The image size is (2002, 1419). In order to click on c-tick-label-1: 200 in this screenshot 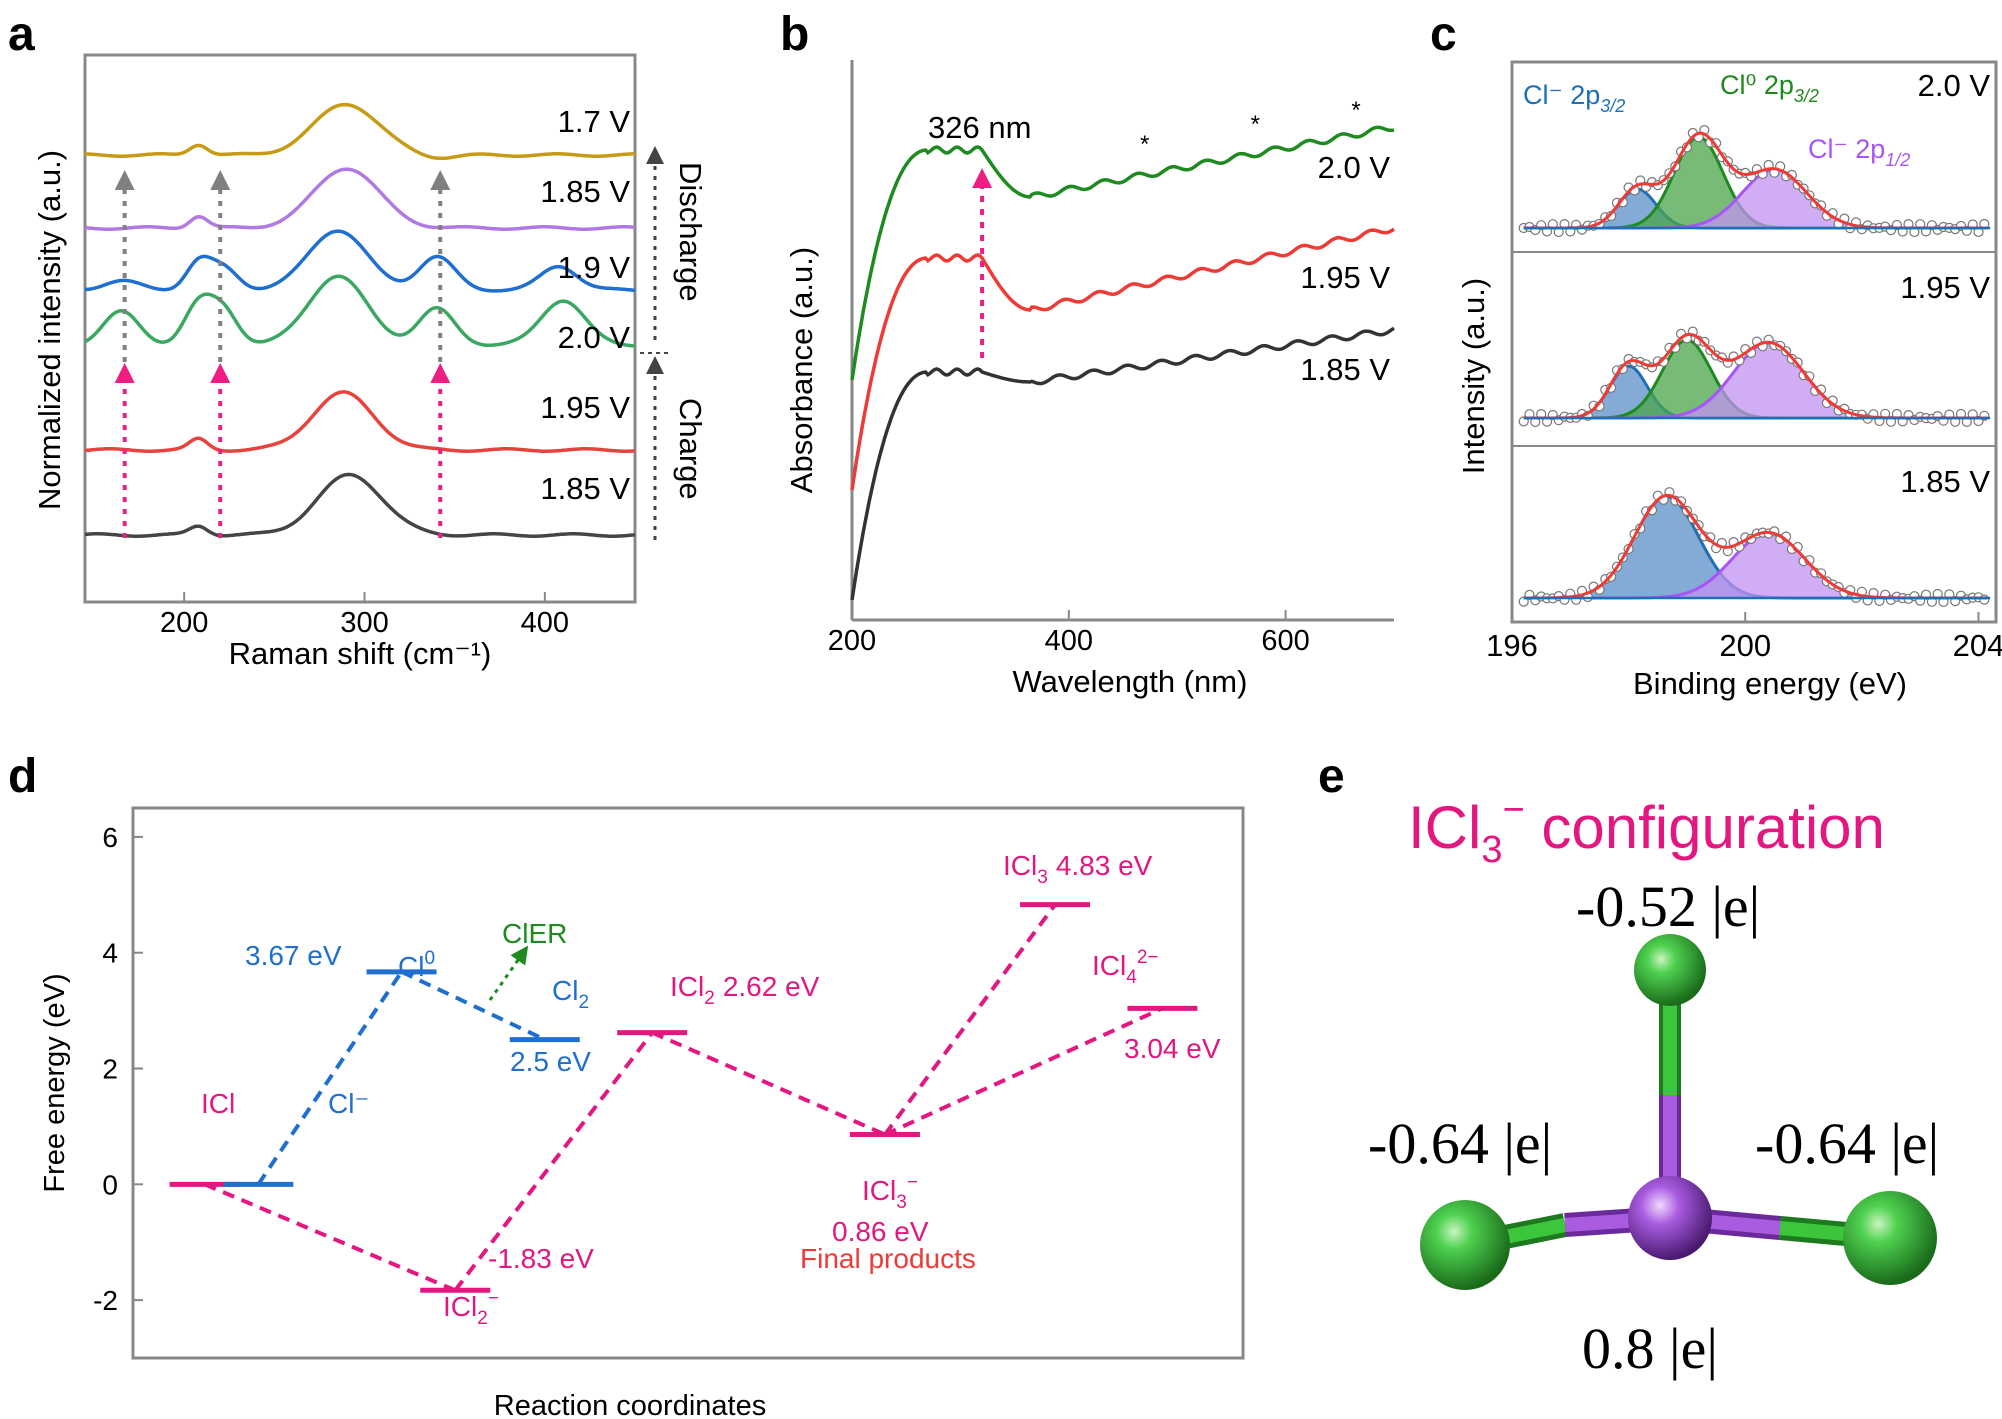, I will do `click(1745, 645)`.